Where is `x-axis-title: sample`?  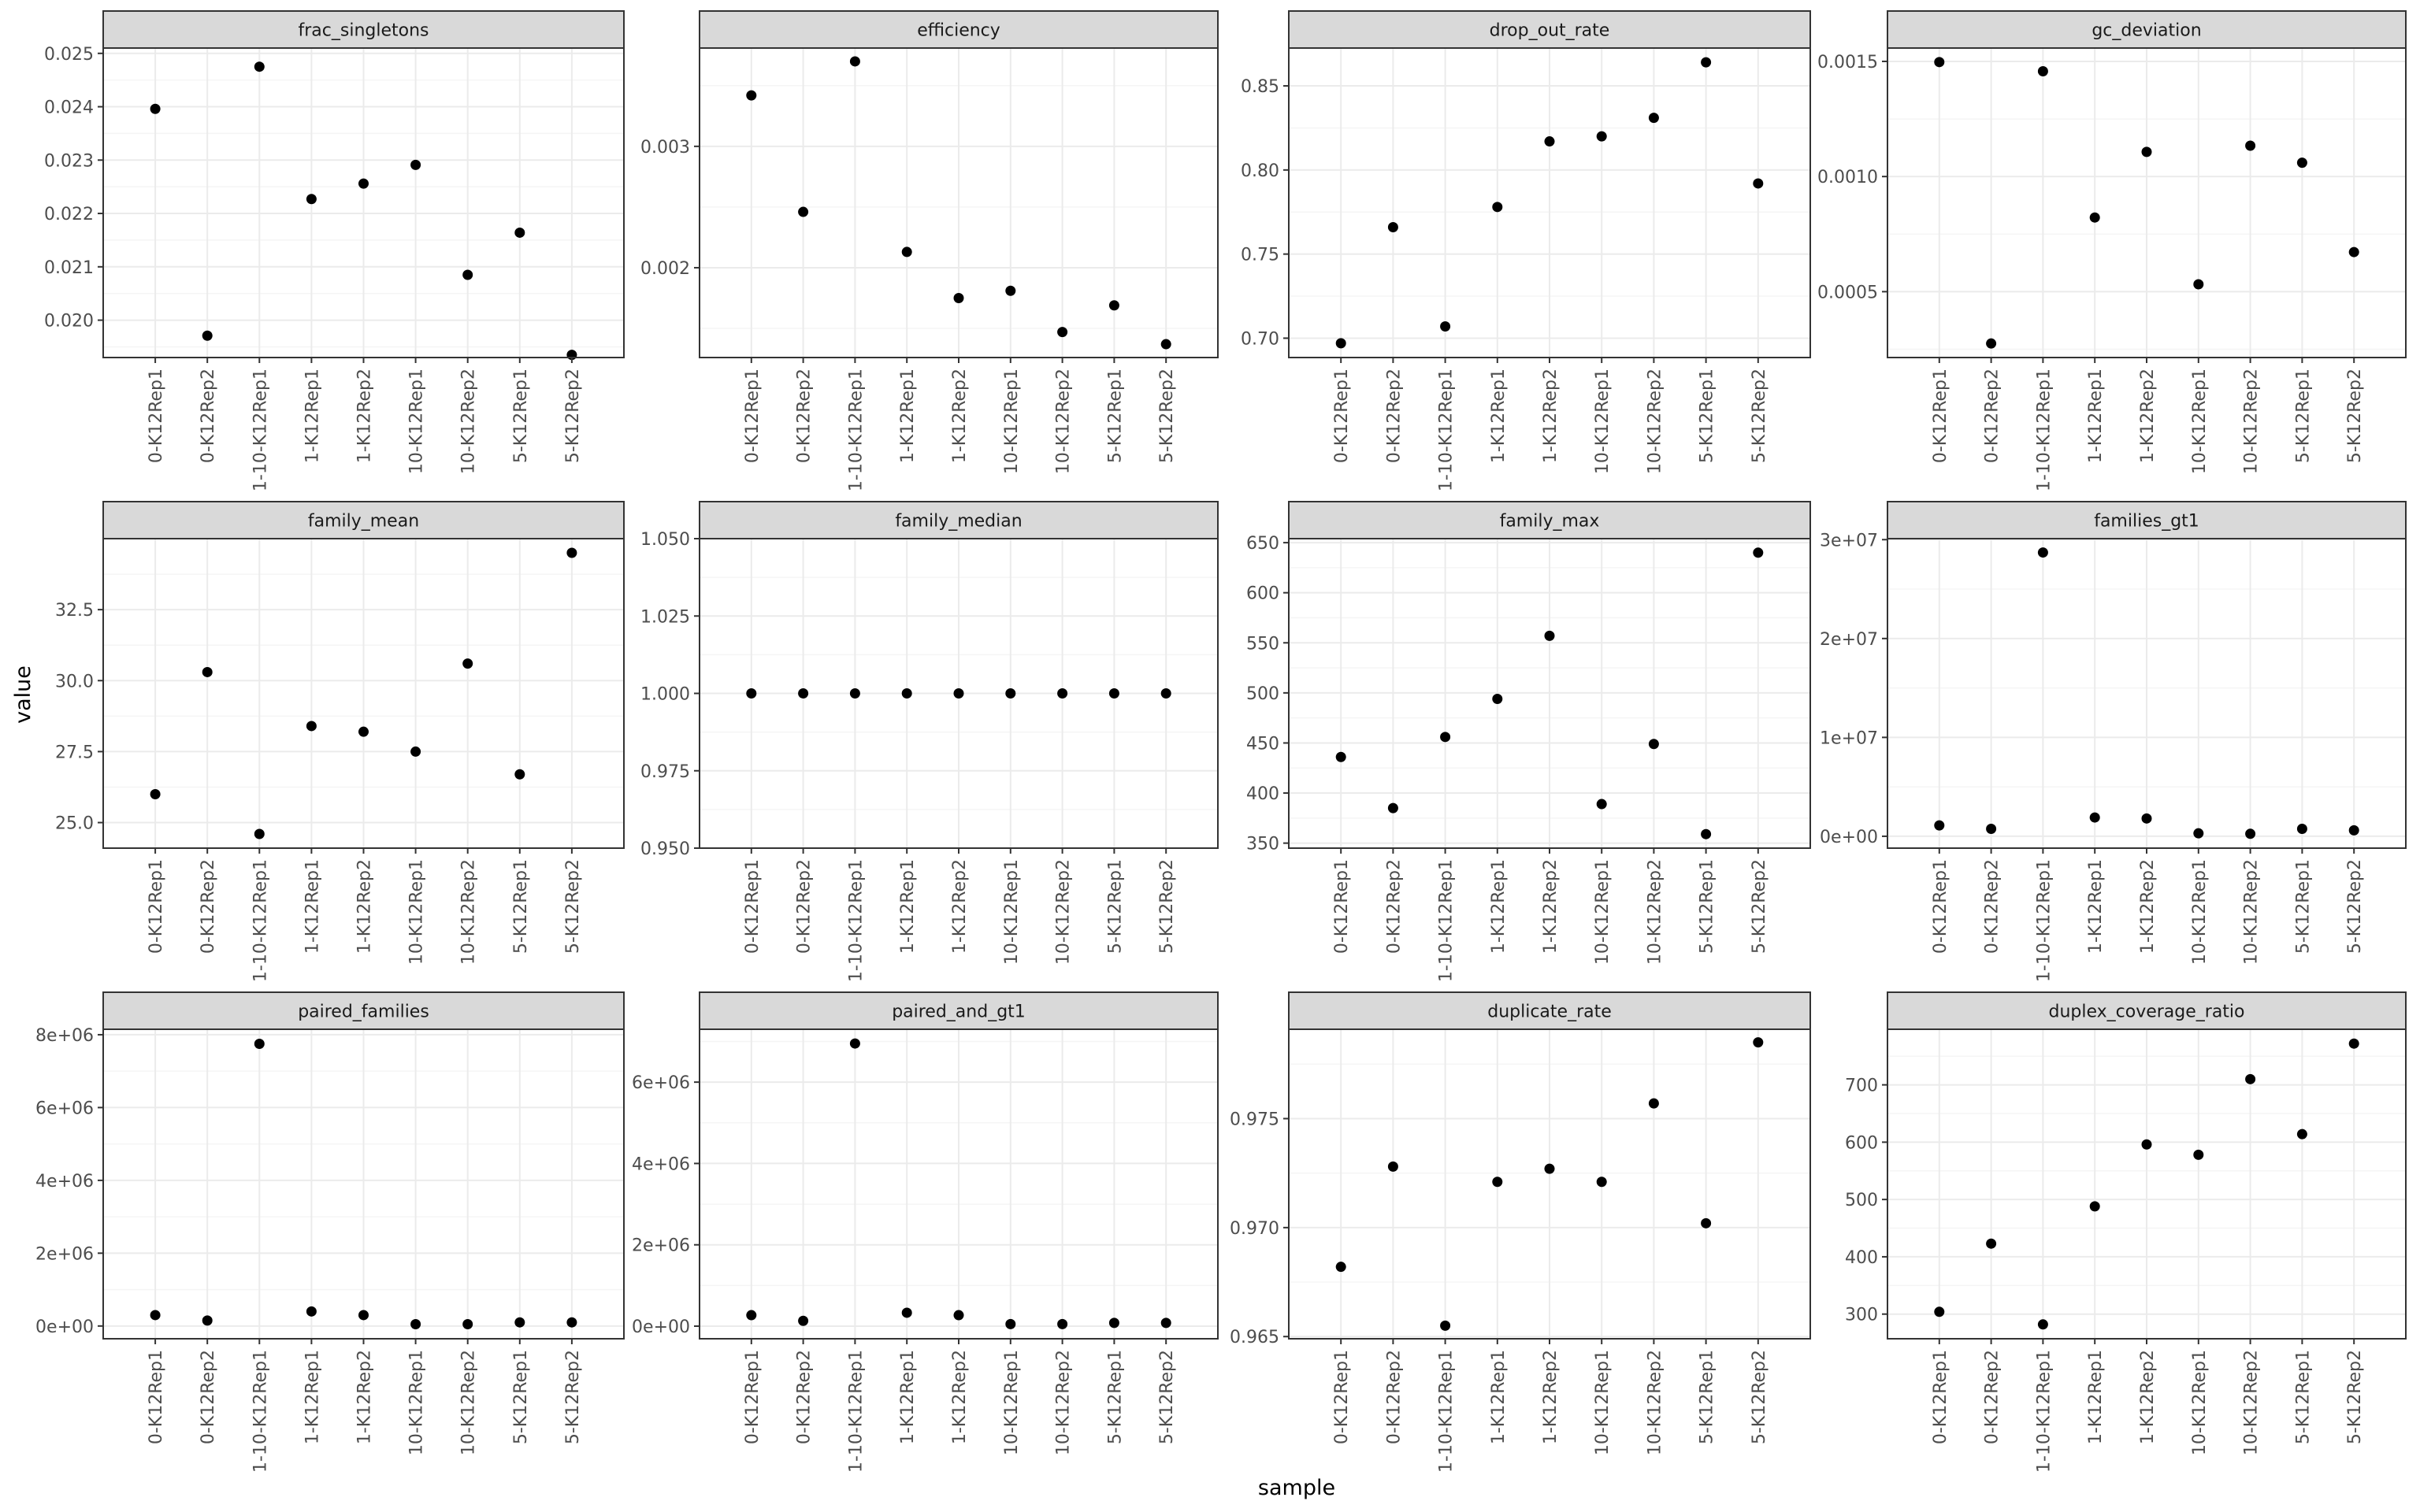 x-axis-title: sample is located at coordinates (1296, 1488).